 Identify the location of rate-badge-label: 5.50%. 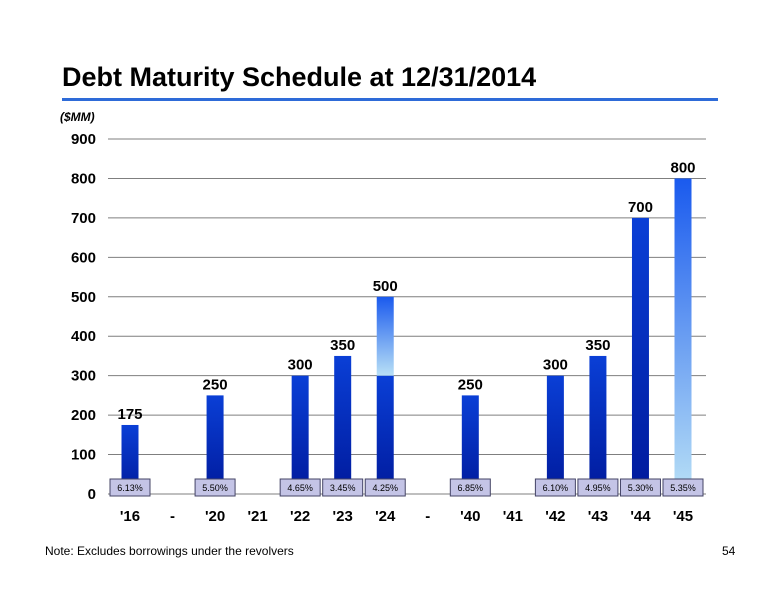
(215, 488).